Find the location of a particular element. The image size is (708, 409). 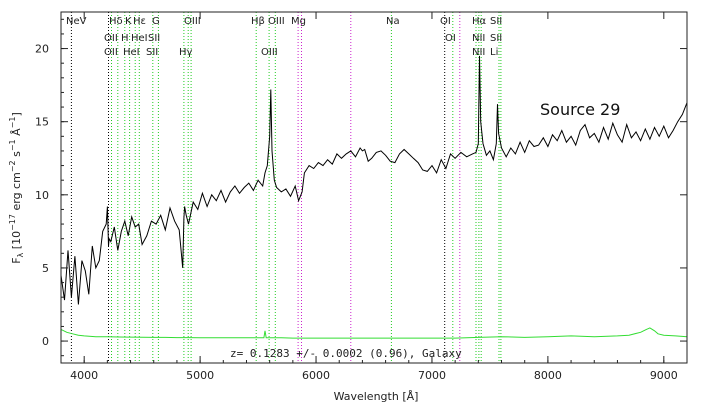

y-tick-label: 10 is located at coordinates (42, 195).